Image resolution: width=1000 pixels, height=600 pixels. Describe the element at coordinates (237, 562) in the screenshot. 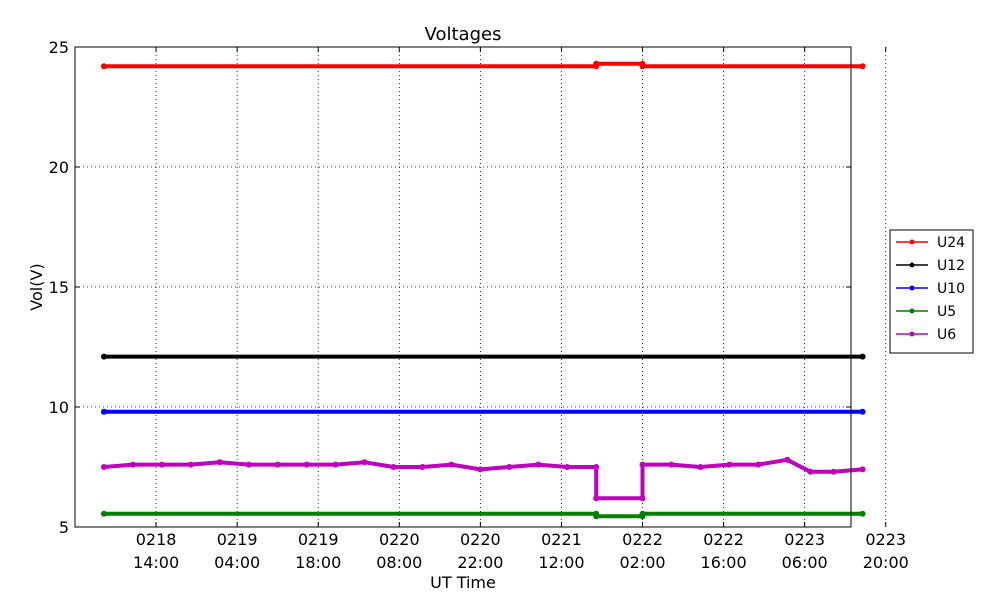

I see `x-tick-label-time: 04:00` at that location.